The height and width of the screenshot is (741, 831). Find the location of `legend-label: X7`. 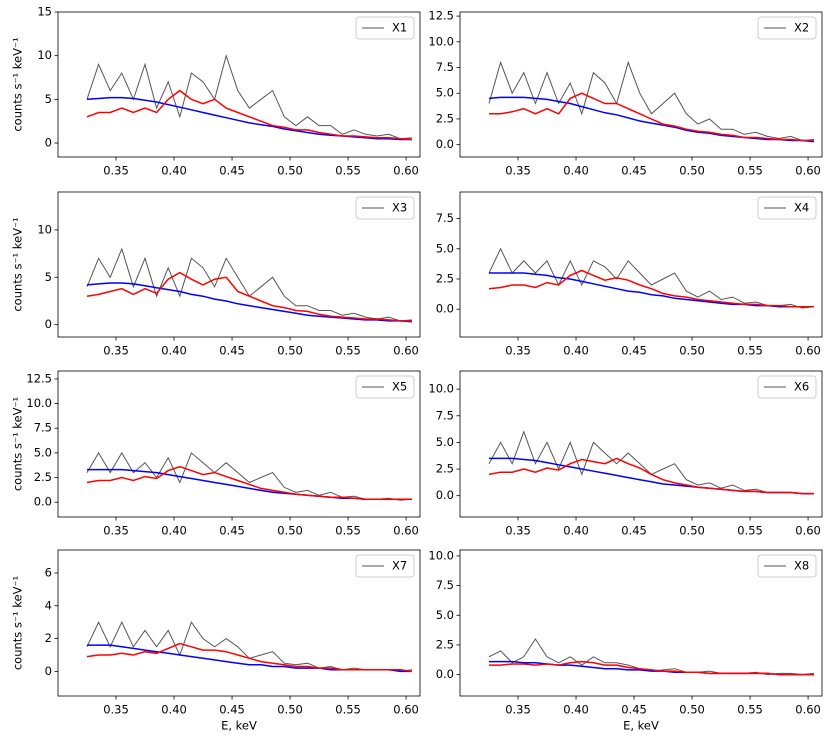

legend-label: X7 is located at coordinates (399, 566).